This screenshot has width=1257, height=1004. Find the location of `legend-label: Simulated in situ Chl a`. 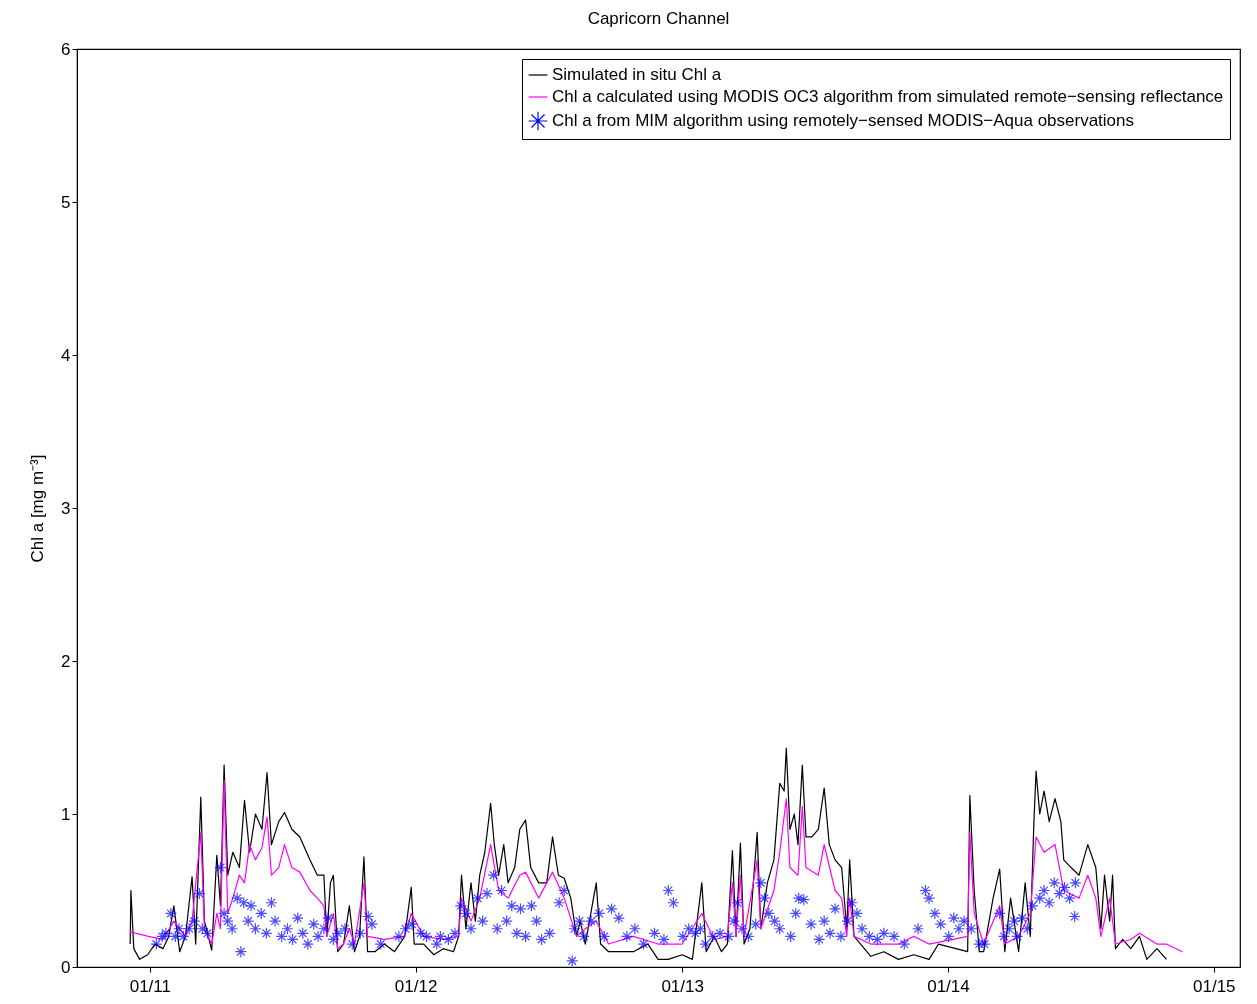

legend-label: Simulated in situ Chl a is located at coordinates (637, 74).